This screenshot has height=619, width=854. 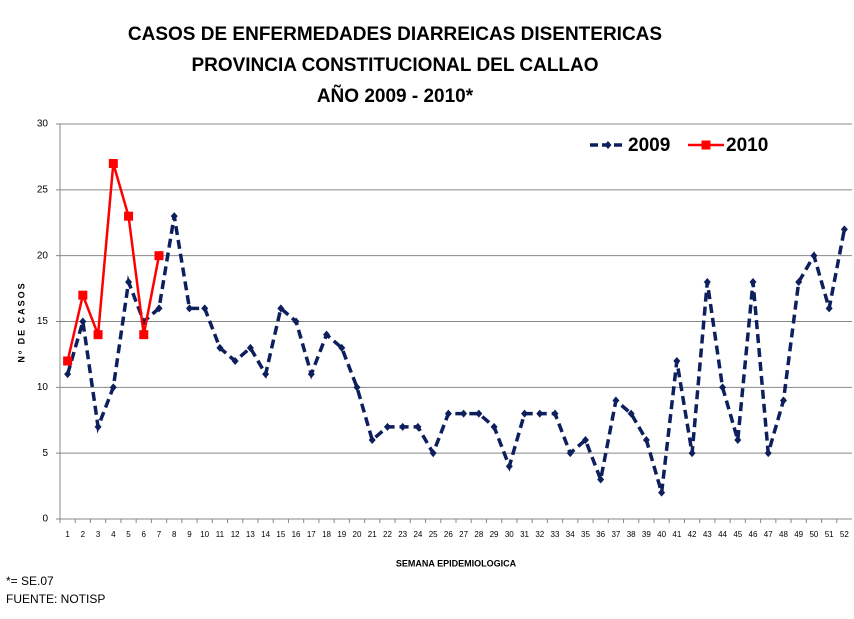 I want to click on x-tick-label: 22, so click(x=387, y=534).